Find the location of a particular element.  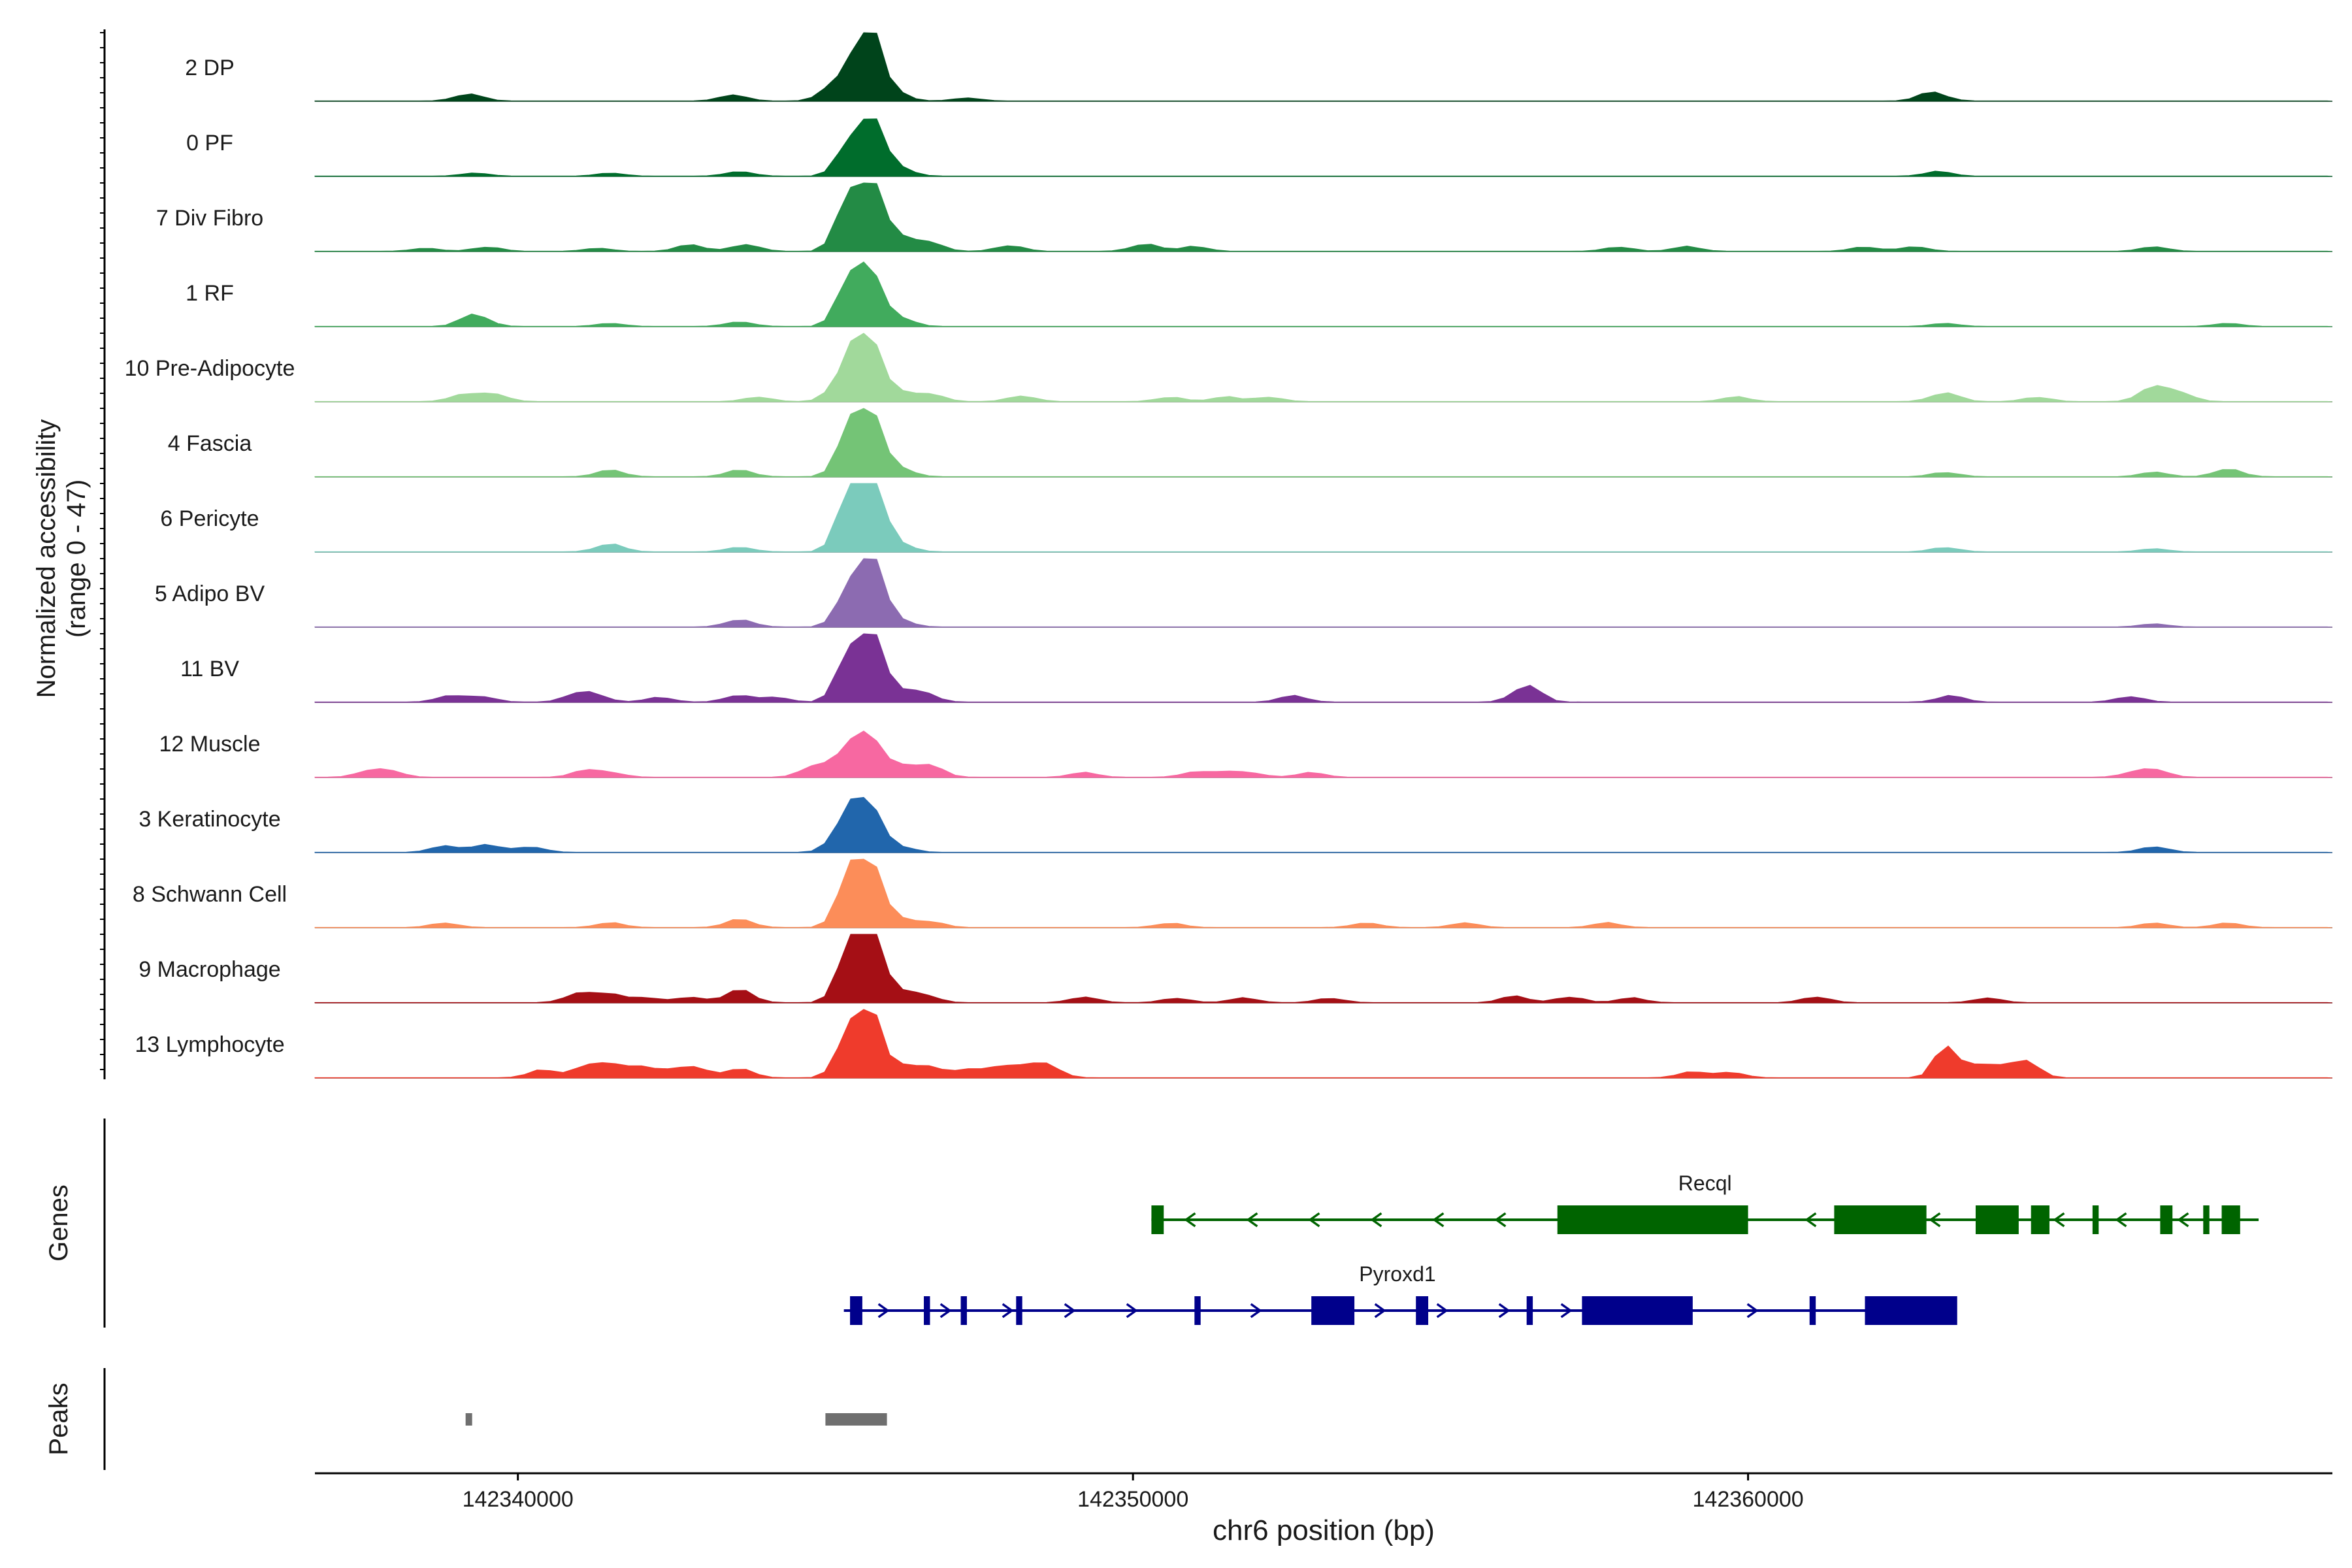

track-label: 13 Lymphocyte is located at coordinates (209, 1044).